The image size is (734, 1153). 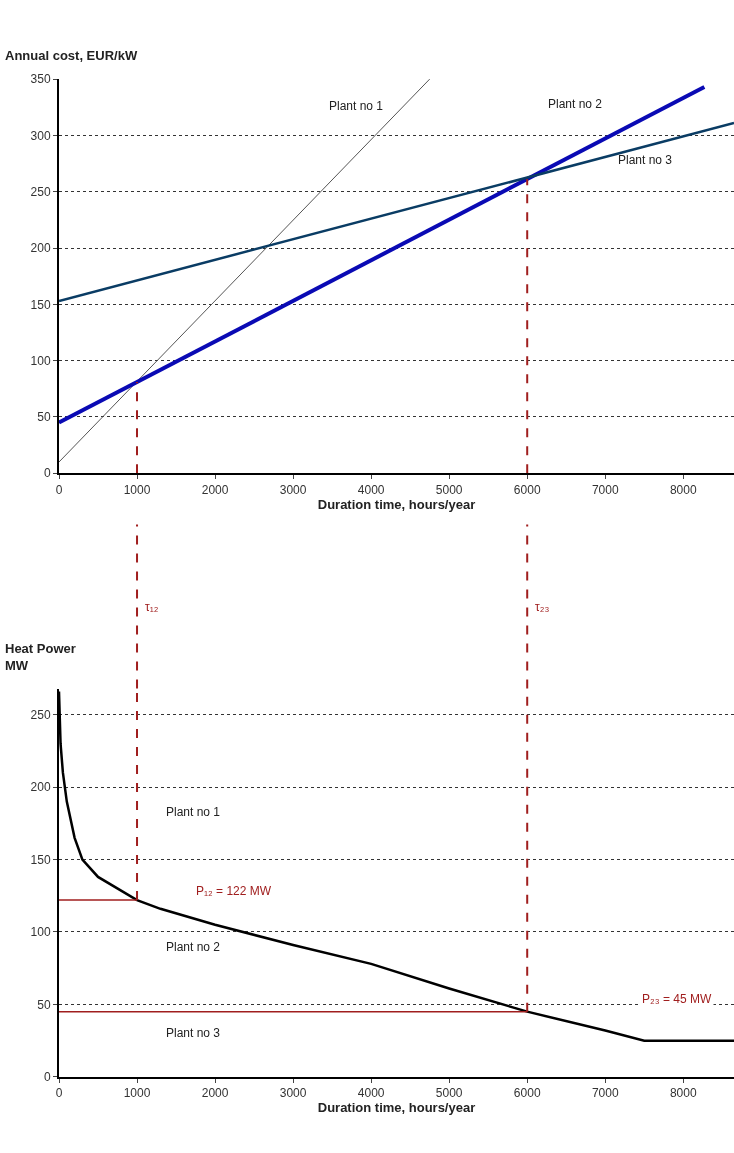 What do you see at coordinates (575, 104) in the screenshot?
I see `text: Plant no 2` at bounding box center [575, 104].